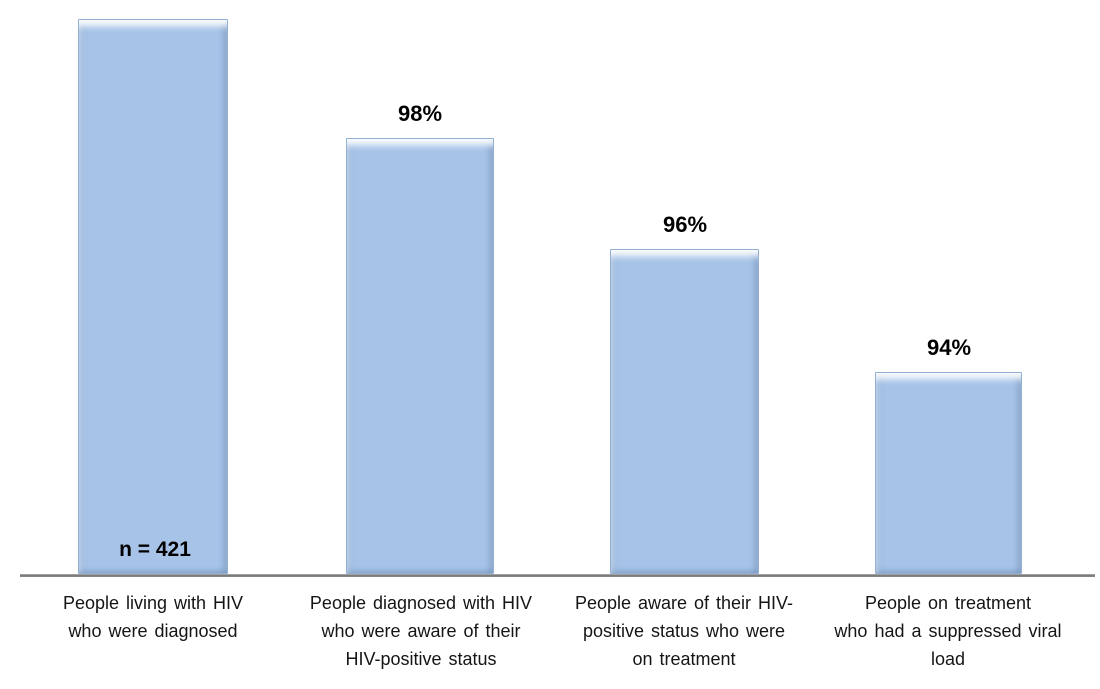 The width and height of the screenshot is (1100, 689). What do you see at coordinates (685, 224) in the screenshot?
I see `value-label-96: 96%` at bounding box center [685, 224].